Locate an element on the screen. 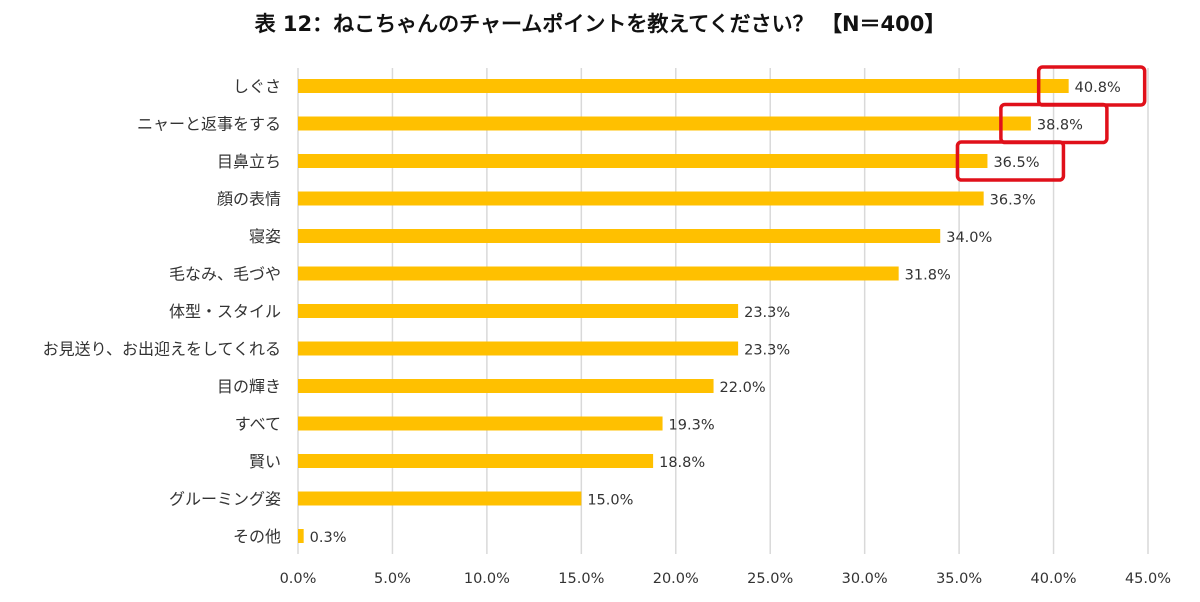 This screenshot has width=1200, height=602. value-label: 36.5% is located at coordinates (1016, 163).